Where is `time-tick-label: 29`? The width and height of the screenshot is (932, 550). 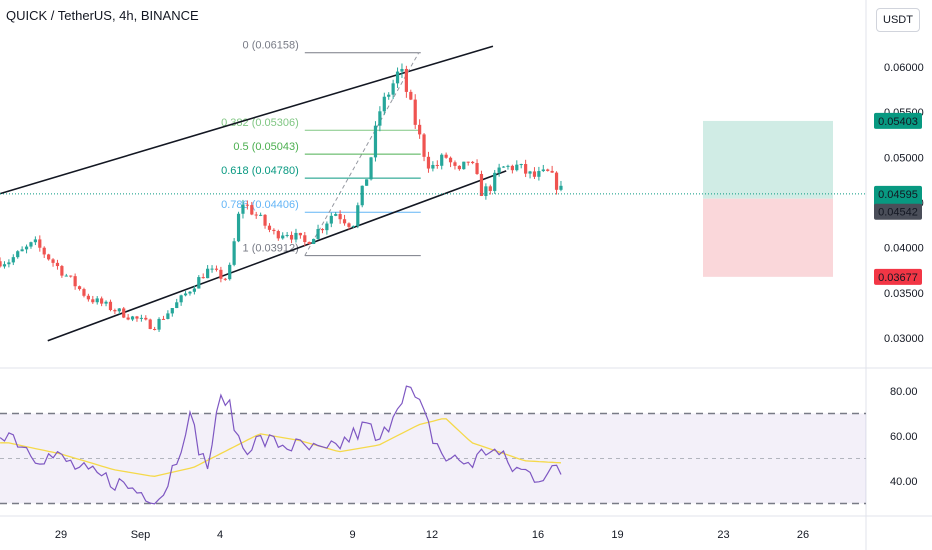
time-tick-label: 29 is located at coordinates (61, 535).